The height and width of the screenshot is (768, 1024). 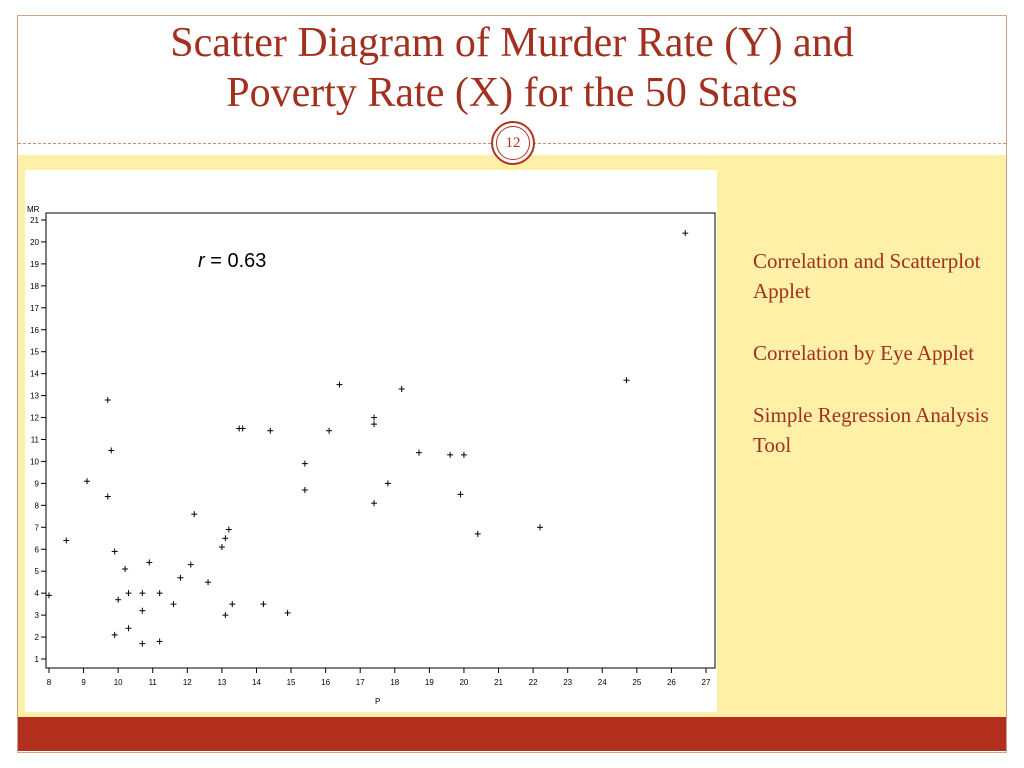 What do you see at coordinates (512, 734) in the screenshot?
I see `footer-band` at bounding box center [512, 734].